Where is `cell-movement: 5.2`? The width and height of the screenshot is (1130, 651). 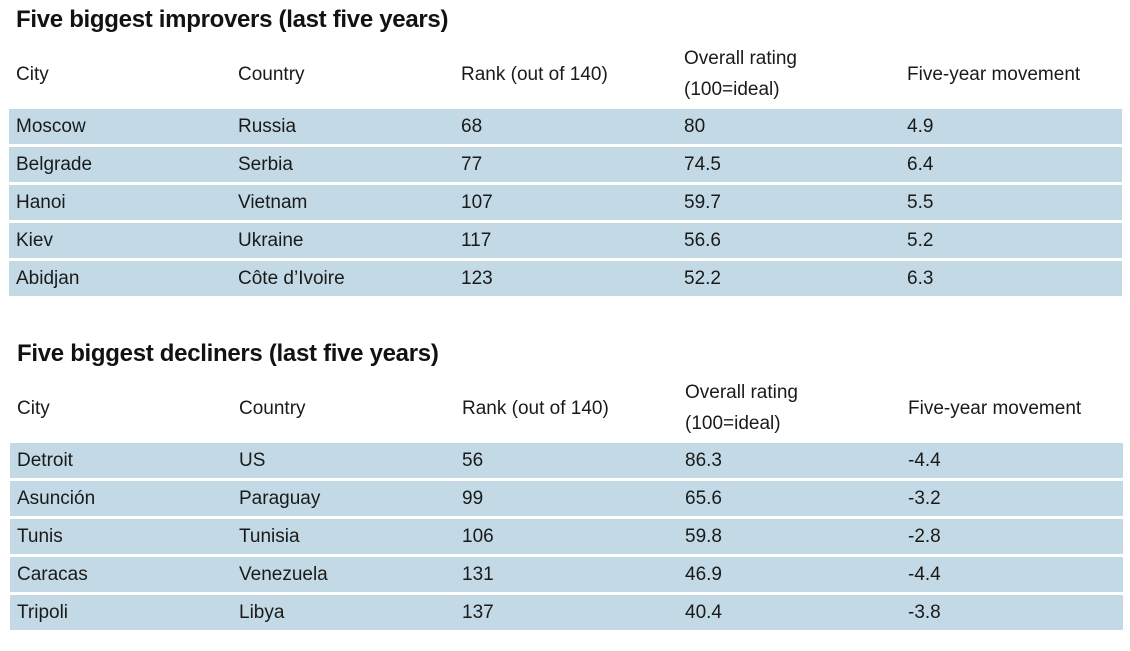 cell-movement: 5.2 is located at coordinates (920, 240).